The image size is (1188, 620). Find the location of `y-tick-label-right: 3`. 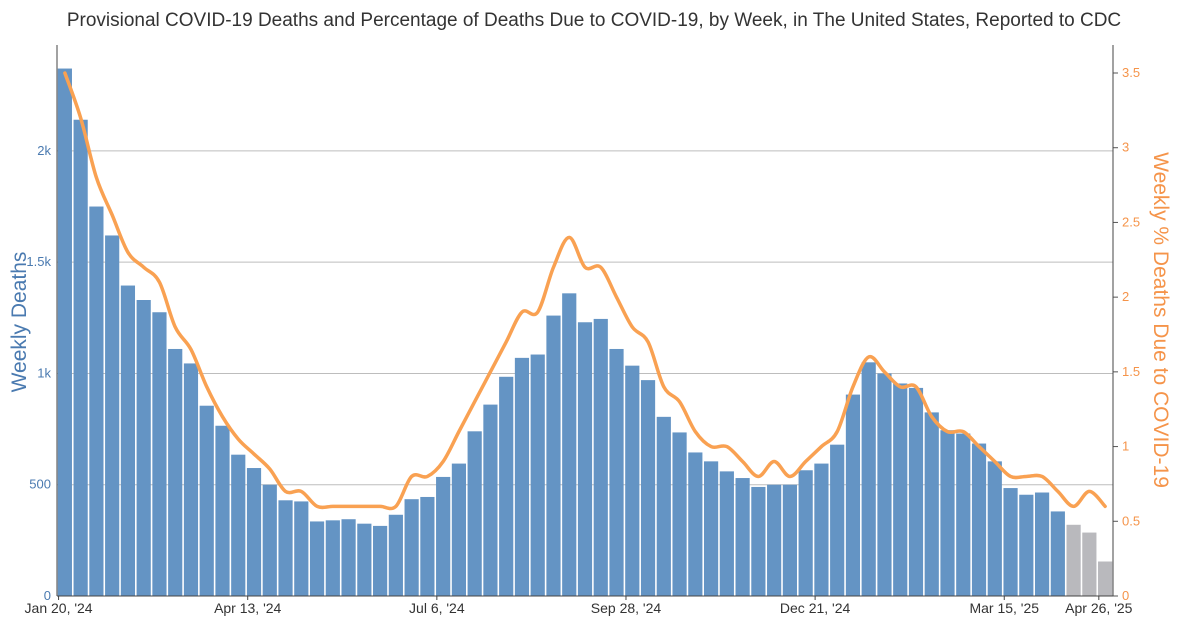

y-tick-label-right: 3 is located at coordinates (1125, 147).